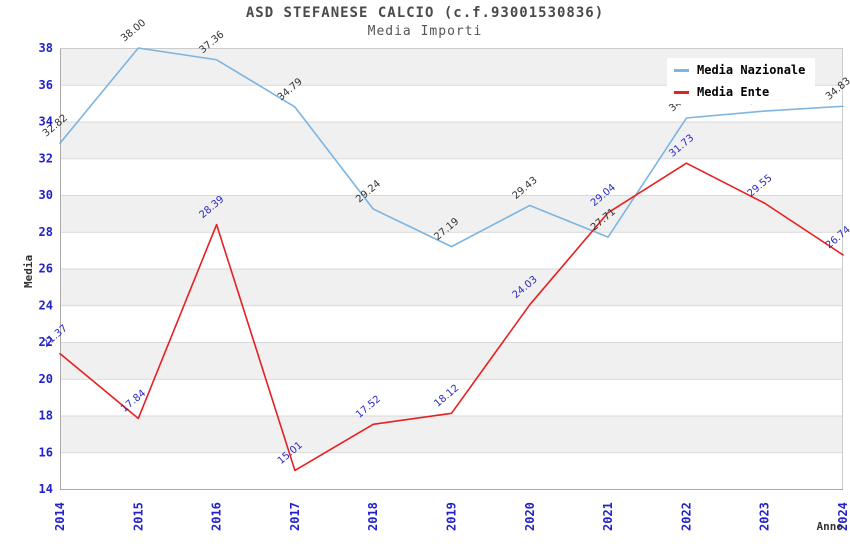  Describe the element at coordinates (46, 232) in the screenshot. I see `y-tick-label: 28` at that location.